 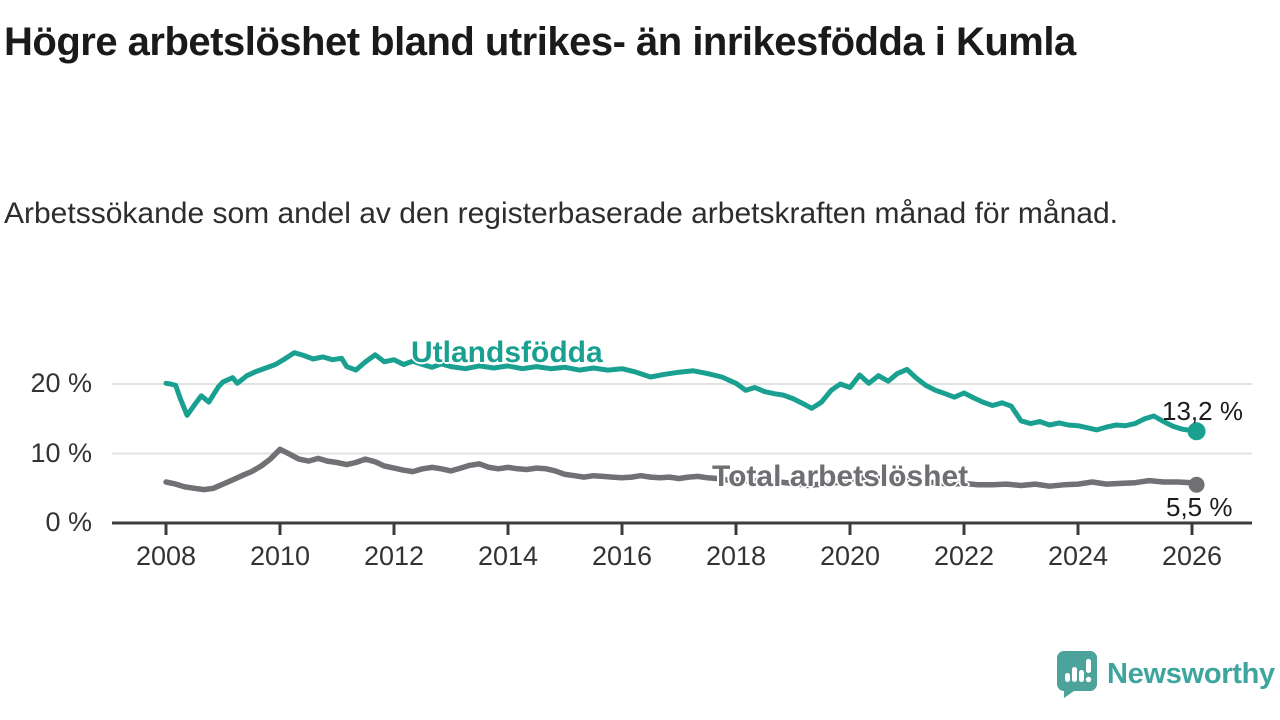 What do you see at coordinates (61, 383) in the screenshot?
I see `y-axis-tick-label: 20 %` at bounding box center [61, 383].